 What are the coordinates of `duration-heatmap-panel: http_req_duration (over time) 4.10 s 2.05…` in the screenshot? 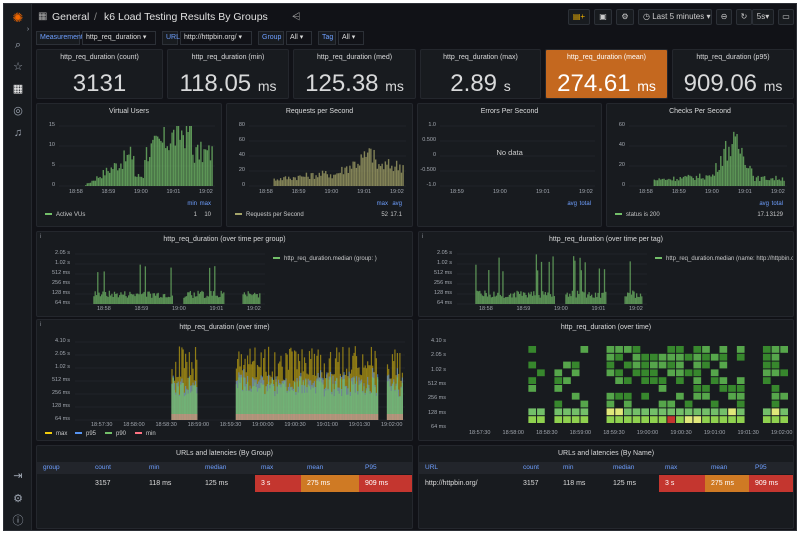 It's located at (606, 380).